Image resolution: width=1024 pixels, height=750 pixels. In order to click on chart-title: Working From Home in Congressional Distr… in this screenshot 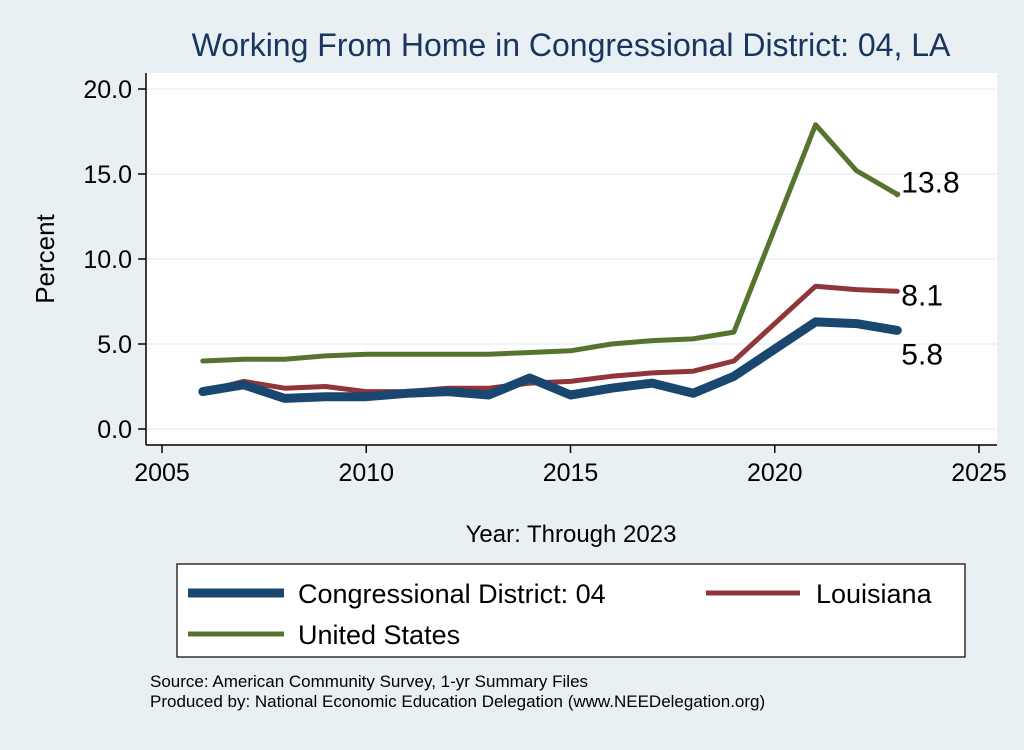, I will do `click(571, 45)`.